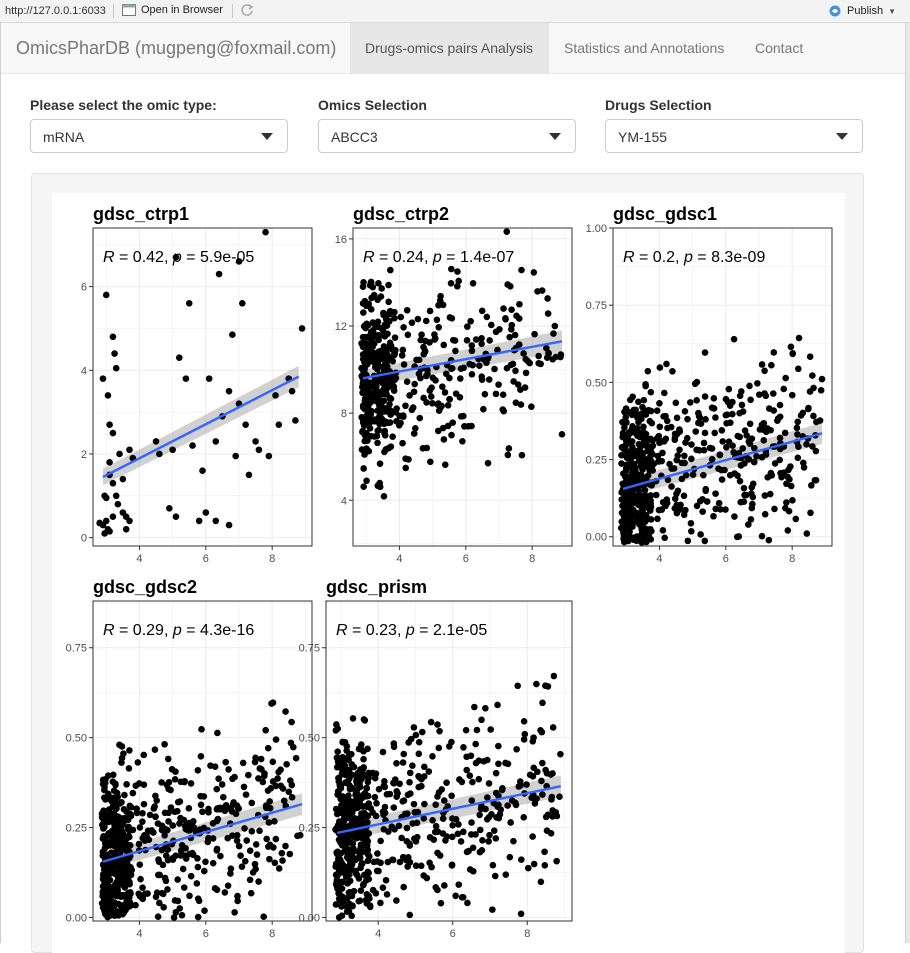  What do you see at coordinates (176, 48) in the screenshot?
I see `navbar-brand: OmicsPharDB (mugpeng@foxmail.com)` at bounding box center [176, 48].